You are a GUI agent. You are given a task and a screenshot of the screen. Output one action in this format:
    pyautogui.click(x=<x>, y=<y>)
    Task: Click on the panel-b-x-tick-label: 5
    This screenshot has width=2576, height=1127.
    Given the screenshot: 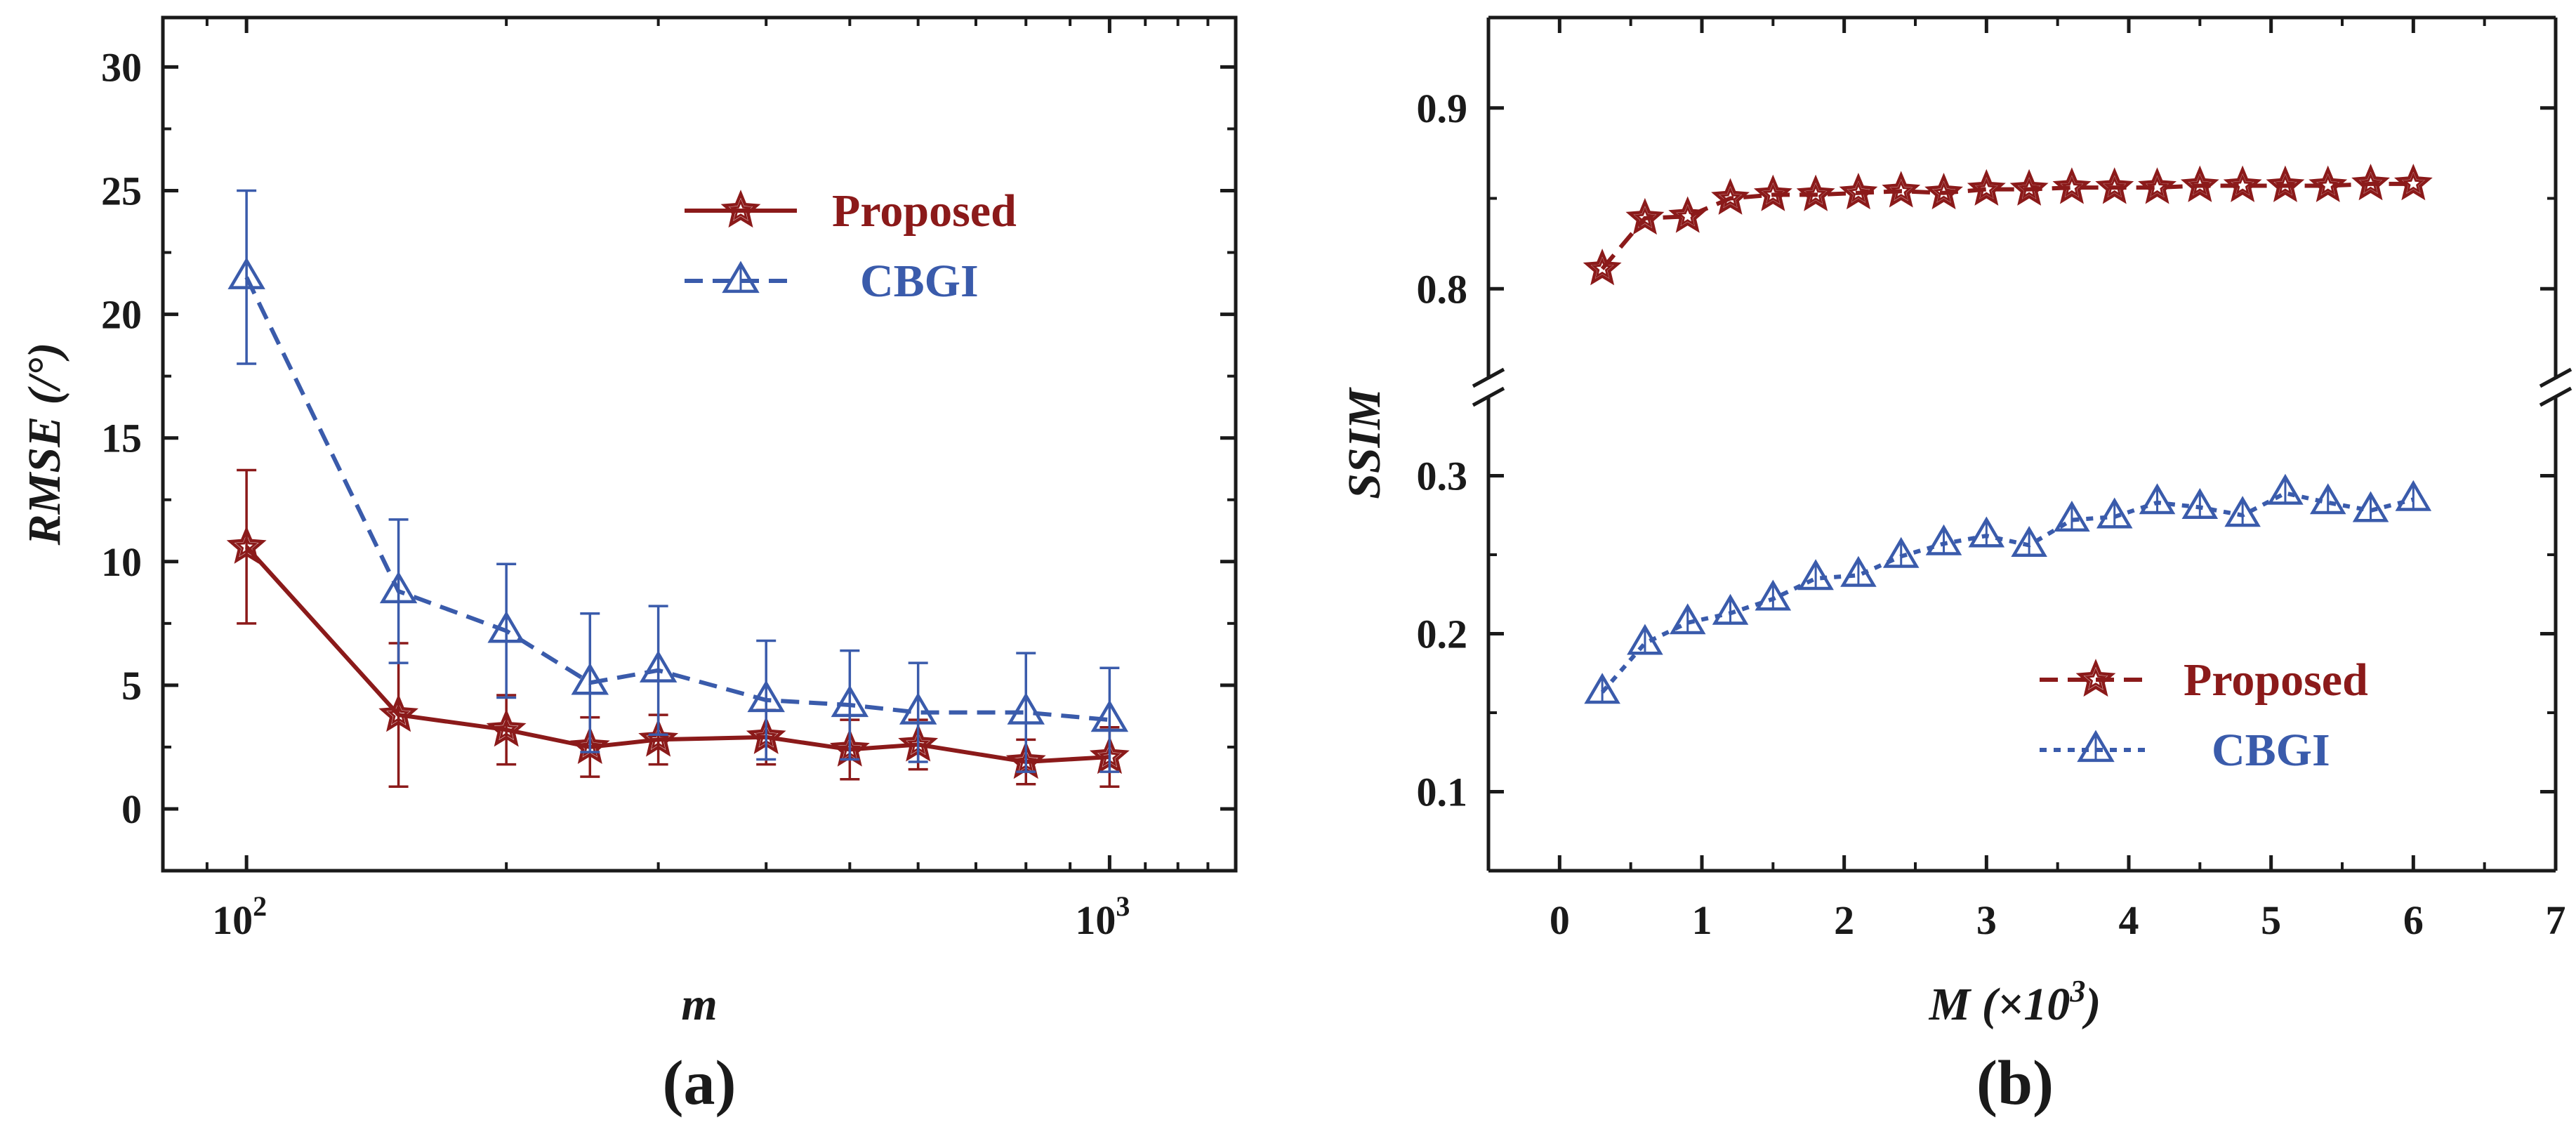 What is the action you would take?
    pyautogui.click(x=2271, y=920)
    